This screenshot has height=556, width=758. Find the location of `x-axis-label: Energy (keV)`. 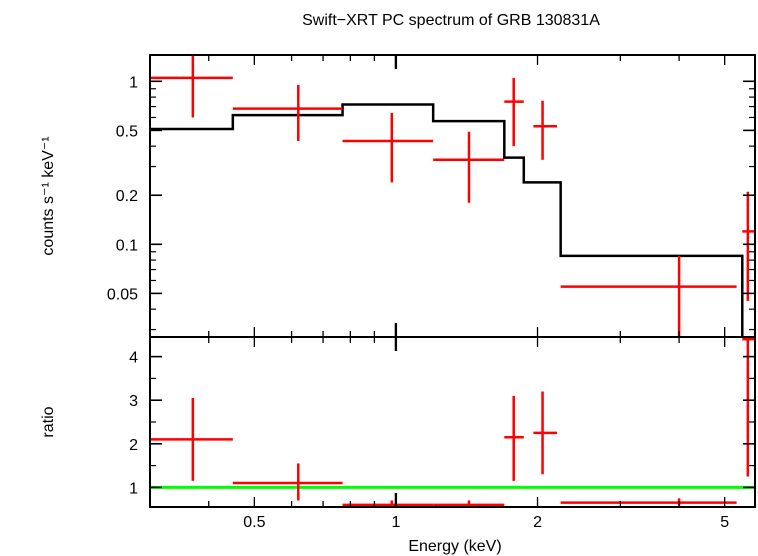

x-axis-label: Energy (keV) is located at coordinates (454, 546).